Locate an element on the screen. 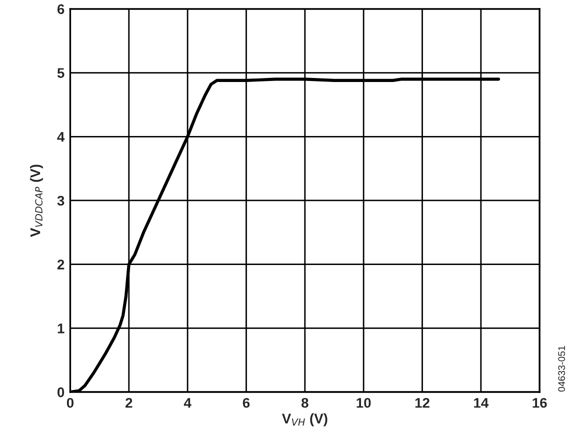 This screenshot has width=571, height=447. x-tick-label: 2 is located at coordinates (129, 403).